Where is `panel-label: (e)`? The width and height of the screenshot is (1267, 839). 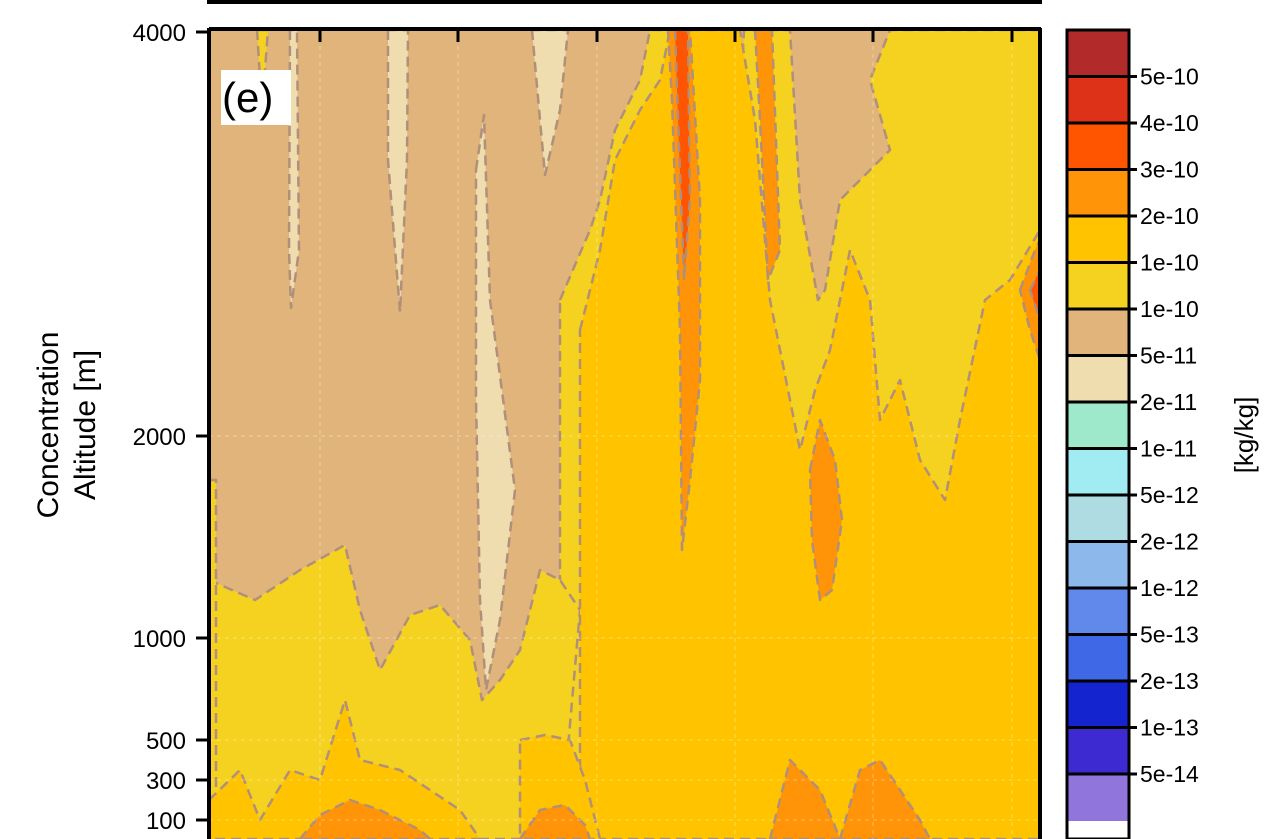
panel-label: (e) is located at coordinates (256, 97).